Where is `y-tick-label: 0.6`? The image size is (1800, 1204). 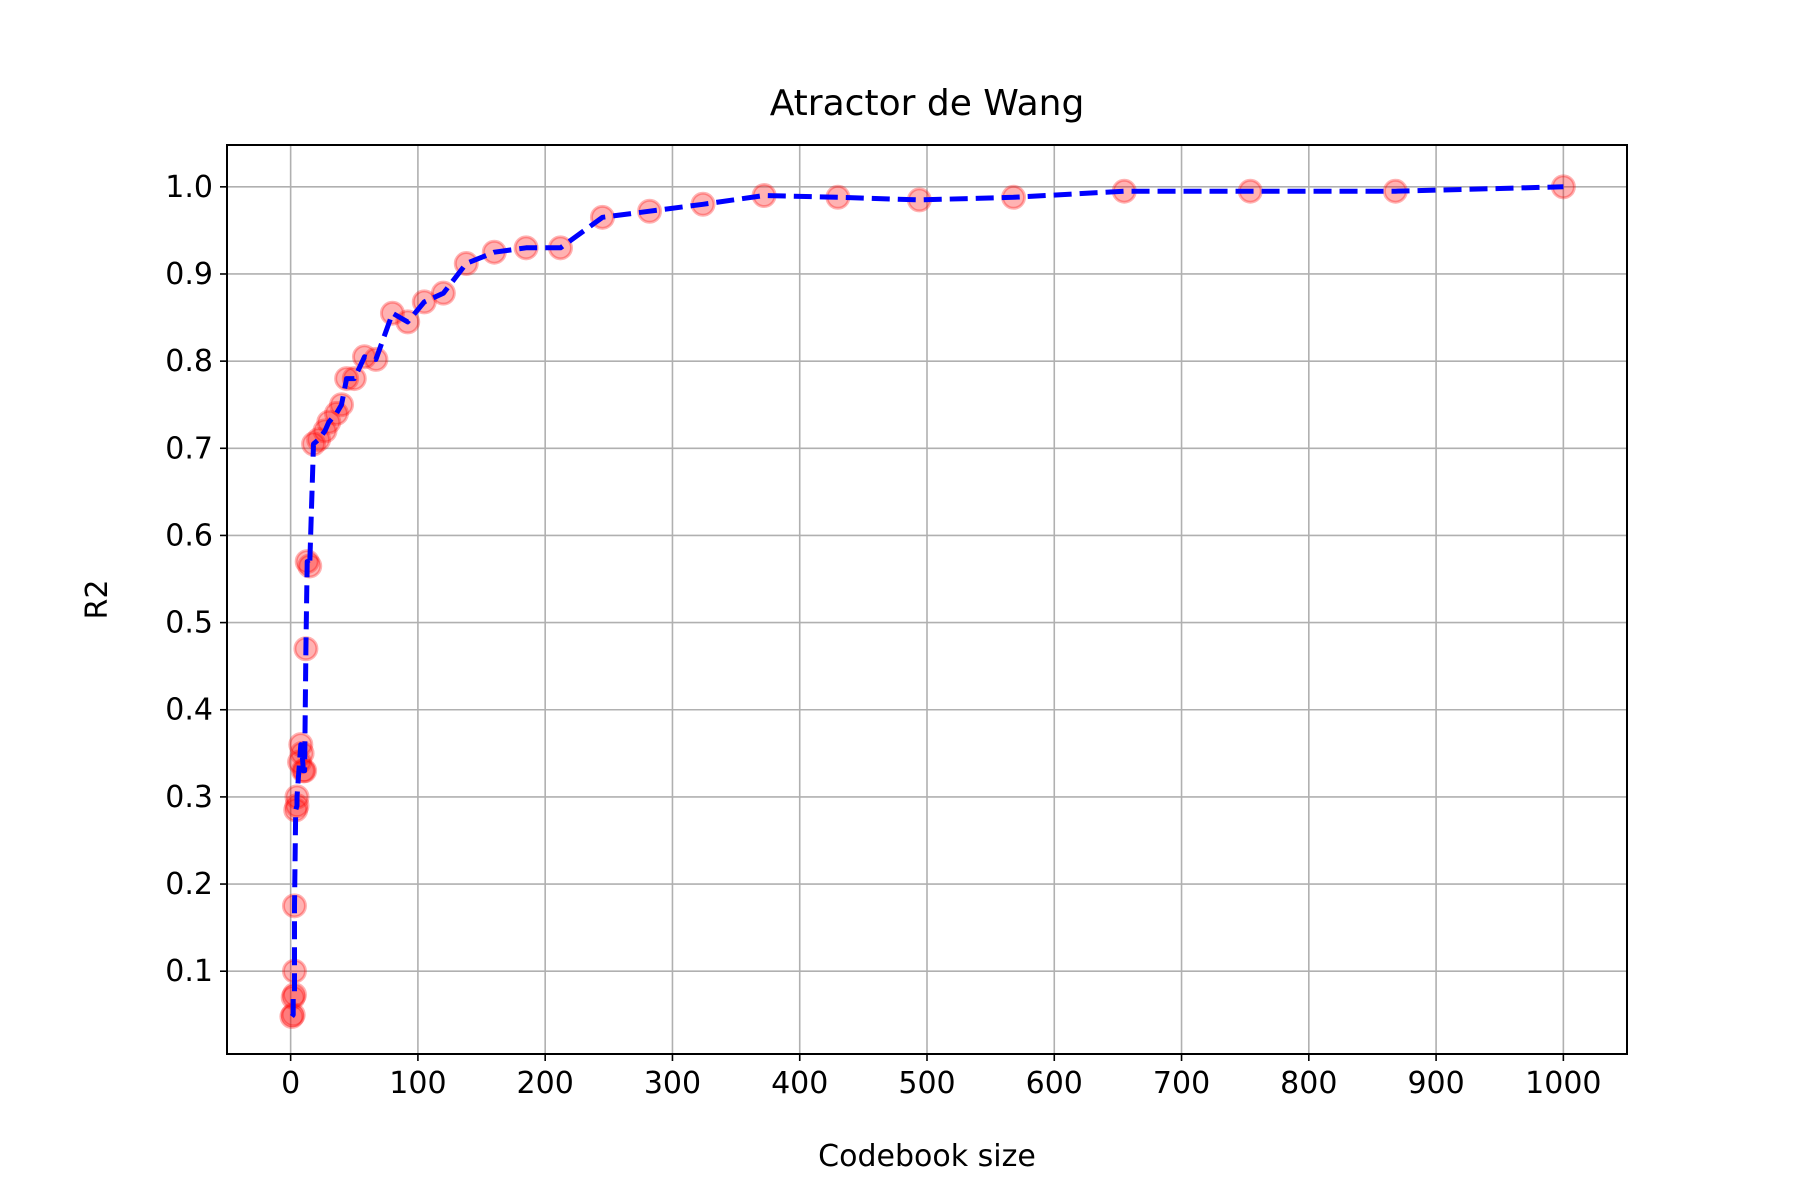
y-tick-label: 0.6 is located at coordinates (189, 535).